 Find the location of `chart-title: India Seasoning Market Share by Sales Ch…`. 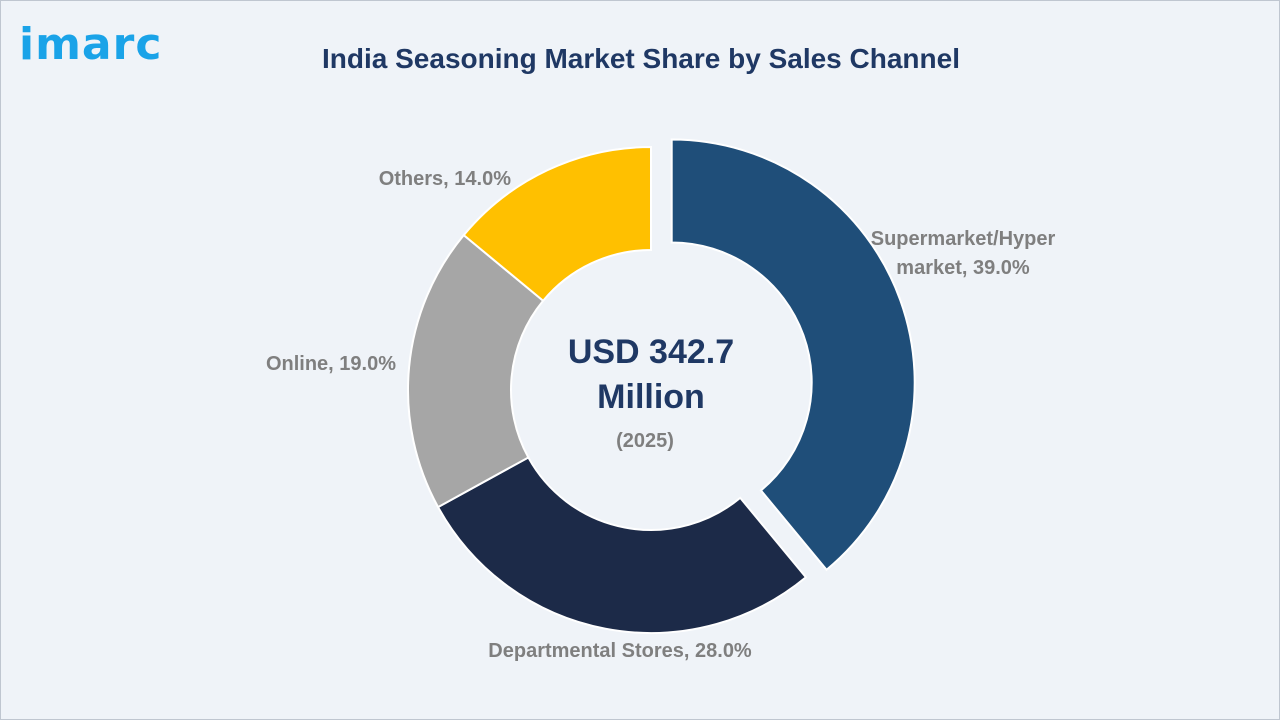

chart-title: India Seasoning Market Share by Sales Ch… is located at coordinates (641, 58).